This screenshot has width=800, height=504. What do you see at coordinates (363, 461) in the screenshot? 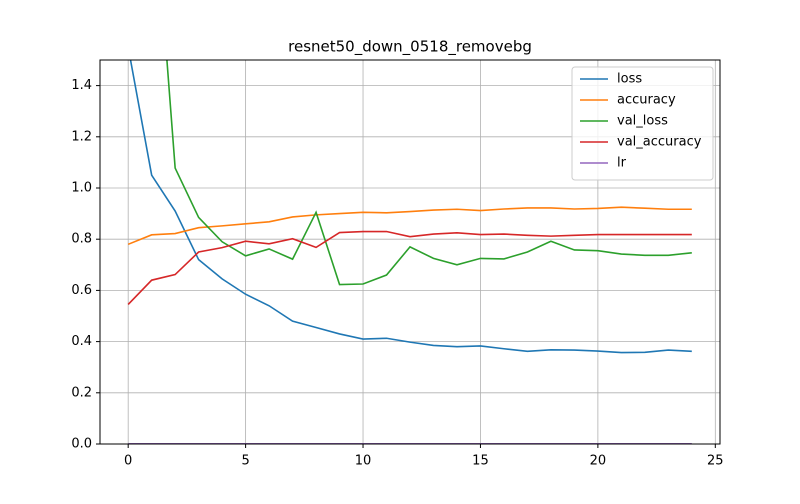
I see `x-tick-label: 10` at bounding box center [363, 461].